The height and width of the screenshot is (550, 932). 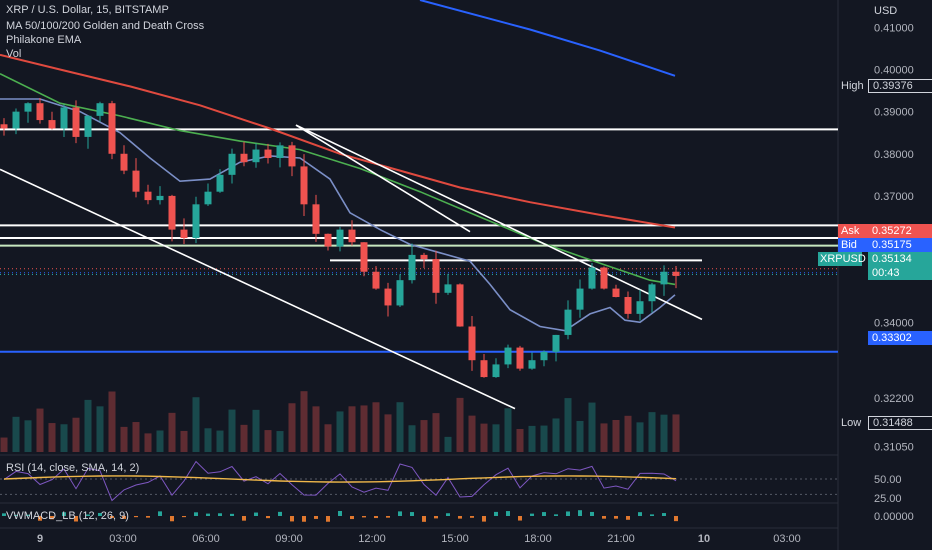 I want to click on low-label: Low, so click(x=851, y=423).